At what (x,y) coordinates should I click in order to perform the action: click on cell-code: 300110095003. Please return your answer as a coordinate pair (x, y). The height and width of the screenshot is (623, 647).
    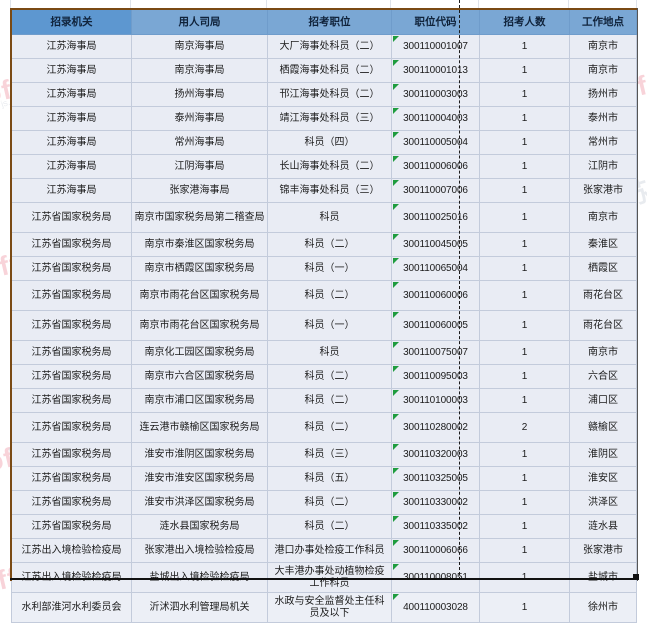
    Looking at the image, I should click on (435, 376).